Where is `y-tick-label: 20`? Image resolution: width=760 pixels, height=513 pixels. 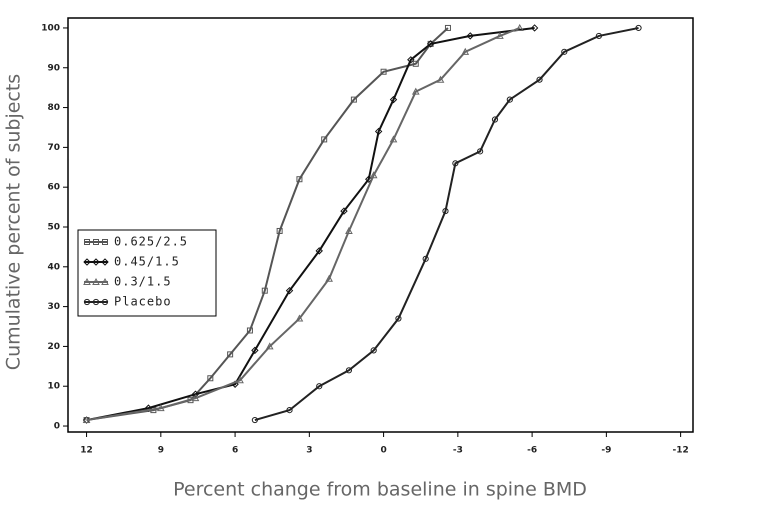
y-tick-label: 20 is located at coordinates (53, 347).